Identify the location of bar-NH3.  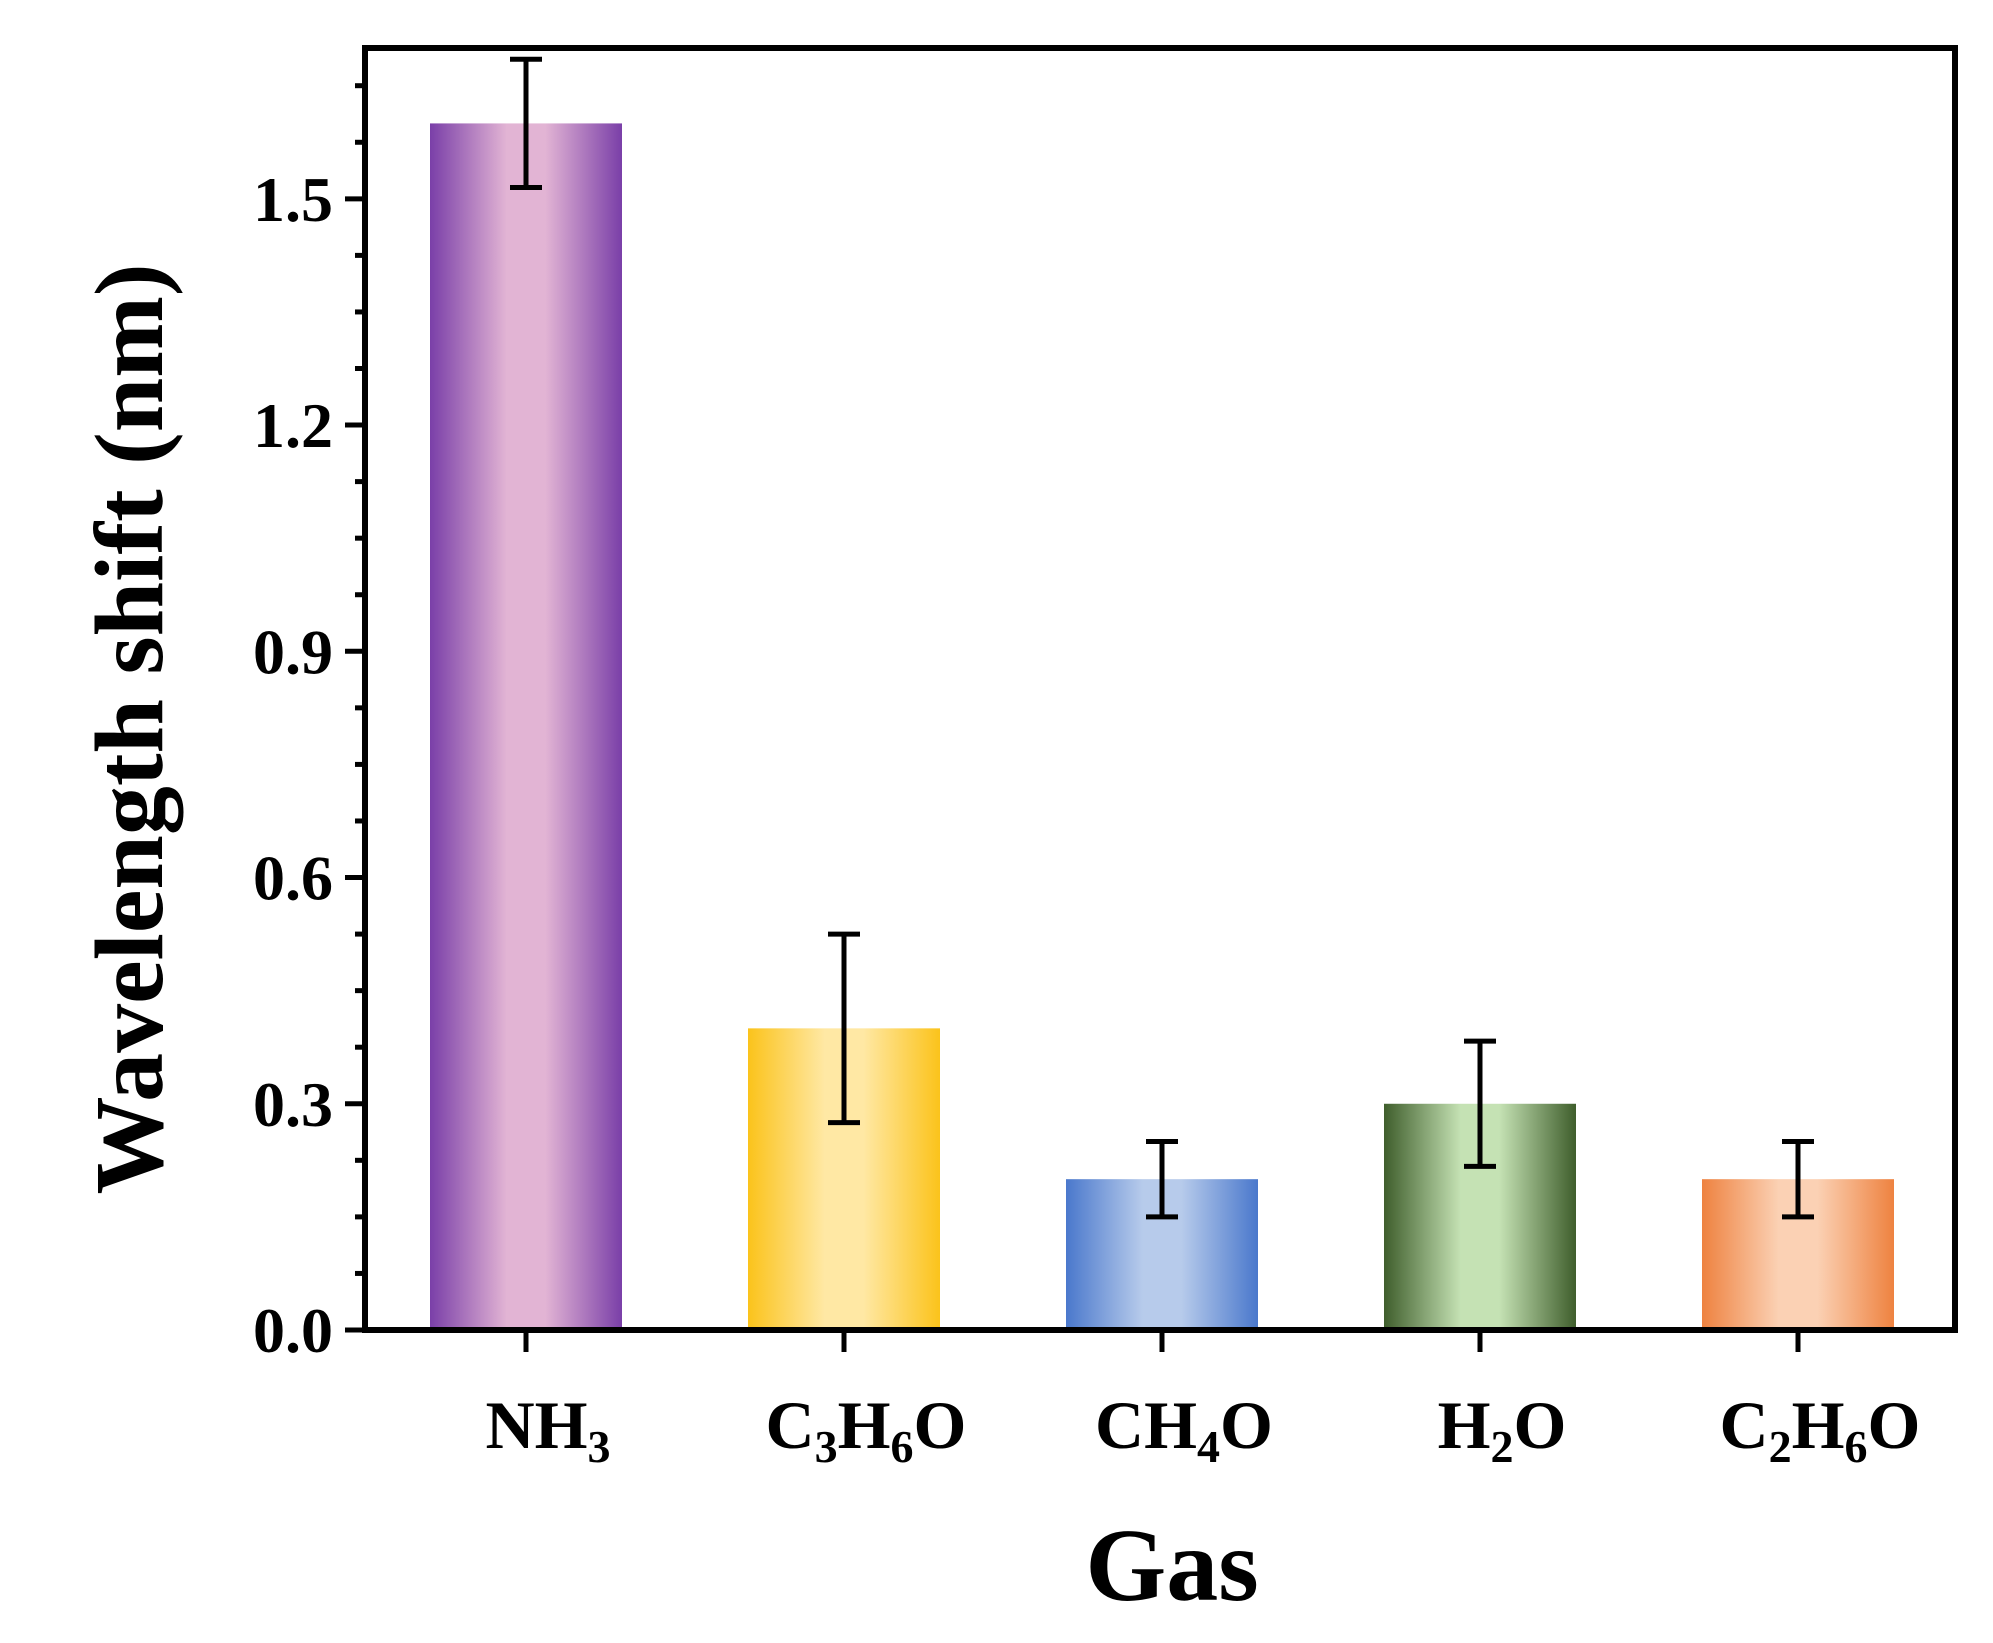
(526, 727).